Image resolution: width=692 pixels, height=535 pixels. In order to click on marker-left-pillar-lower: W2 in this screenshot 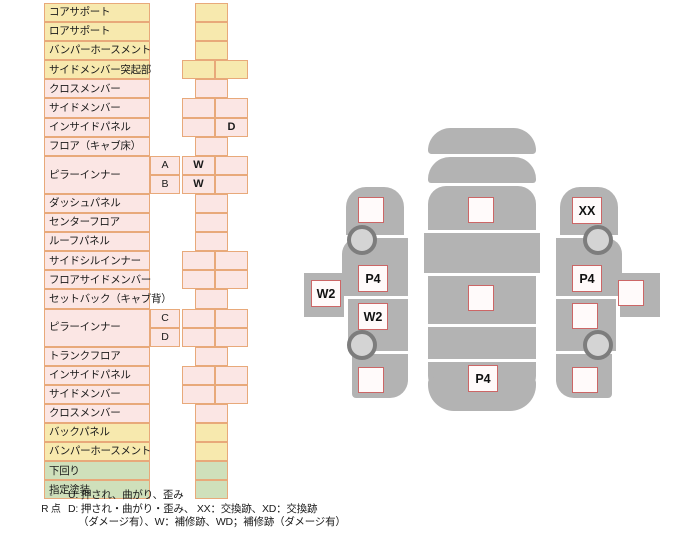, I will do `click(373, 316)`.